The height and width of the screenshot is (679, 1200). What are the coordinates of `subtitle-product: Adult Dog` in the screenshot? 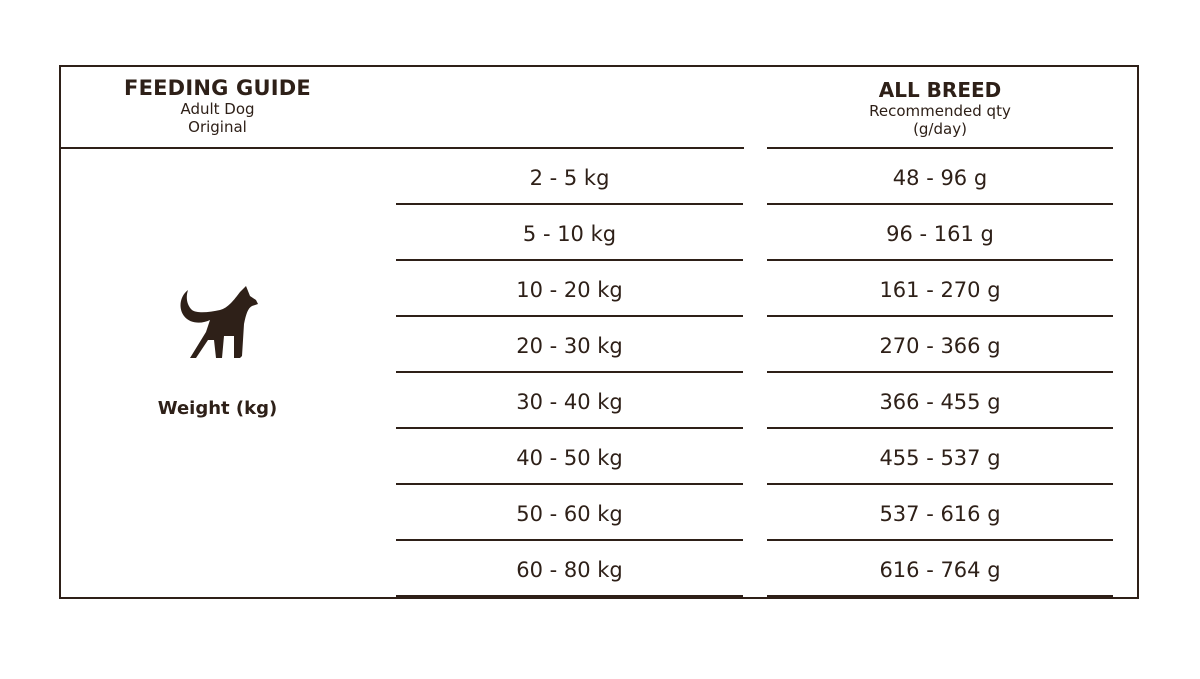 It's located at (217, 109).